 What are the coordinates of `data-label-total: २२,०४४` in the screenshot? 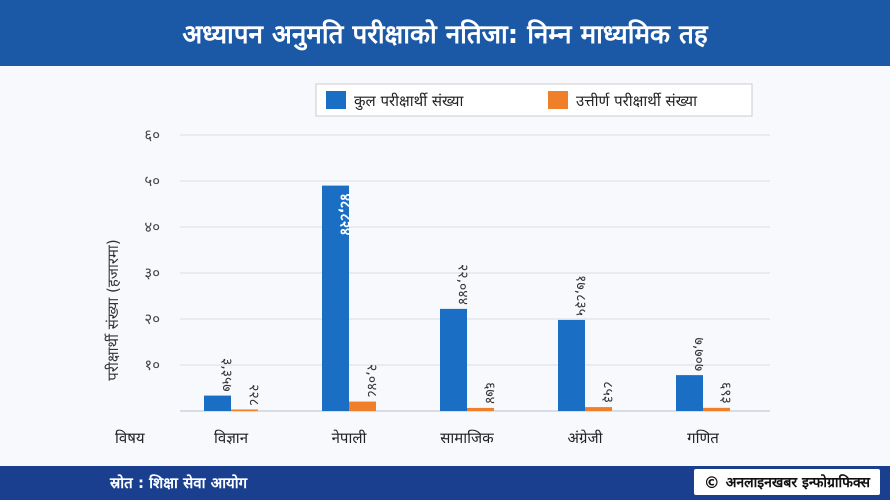 It's located at (463, 284).